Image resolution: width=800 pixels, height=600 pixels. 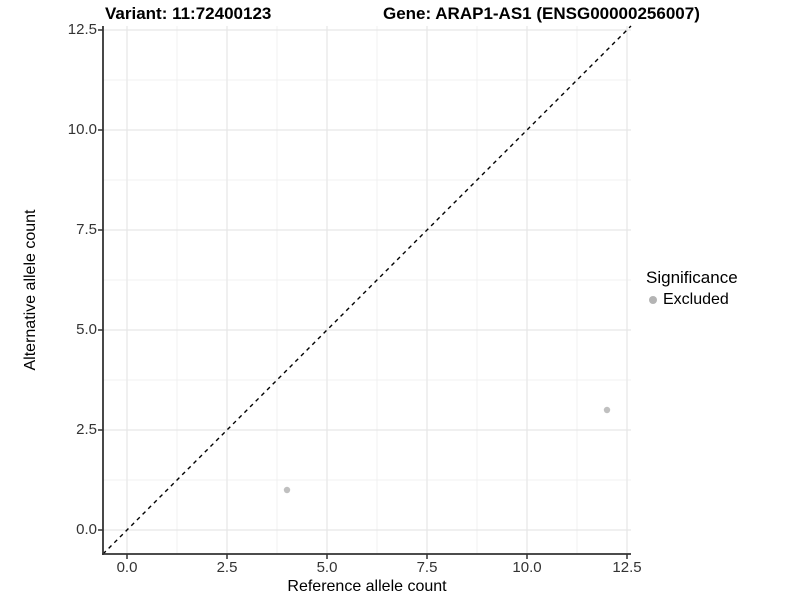 What do you see at coordinates (541, 13) in the screenshot?
I see `plot-title-gene: Gene: ARAP1-AS1 (ENSG00000256007)` at bounding box center [541, 13].